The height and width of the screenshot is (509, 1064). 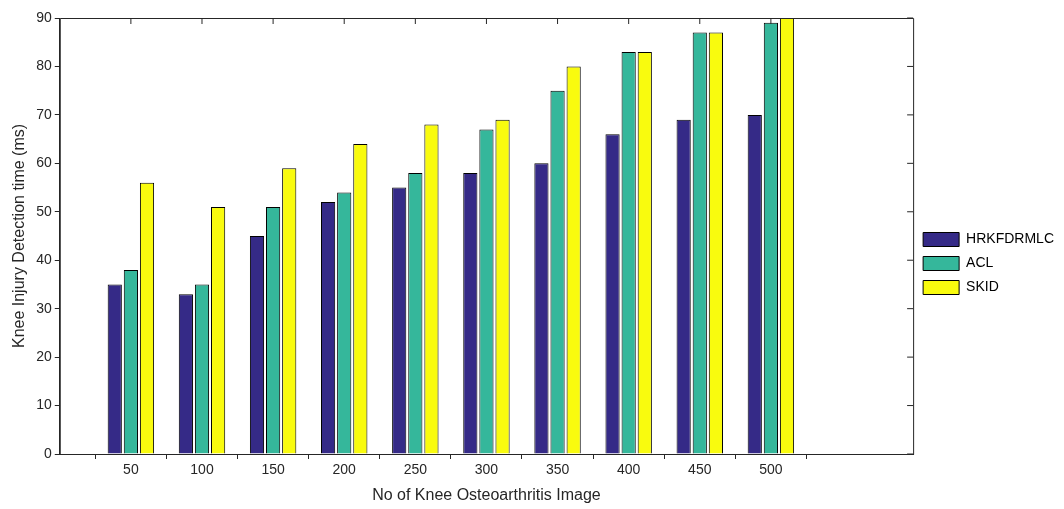 I want to click on y-tick-label: 60, so click(x=44, y=162).